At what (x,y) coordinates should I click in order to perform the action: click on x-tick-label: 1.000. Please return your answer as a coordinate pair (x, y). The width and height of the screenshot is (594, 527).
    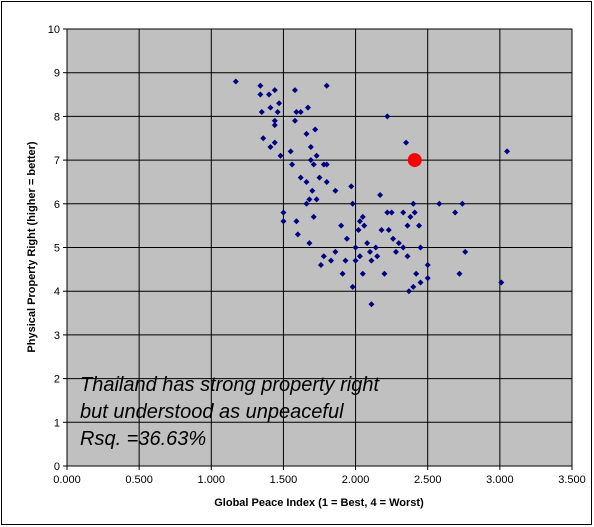
    Looking at the image, I should click on (212, 480).